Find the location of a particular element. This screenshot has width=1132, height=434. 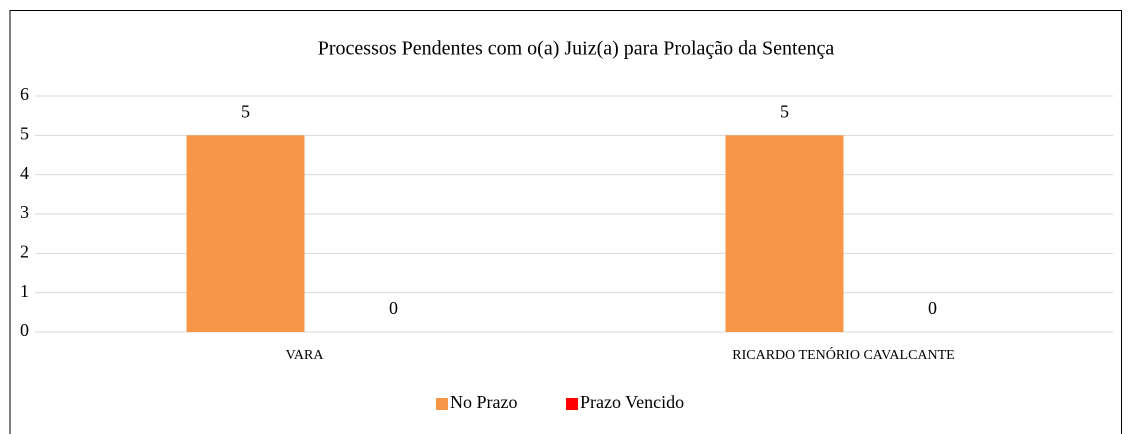

y-tick-label: 0 is located at coordinates (24, 330).